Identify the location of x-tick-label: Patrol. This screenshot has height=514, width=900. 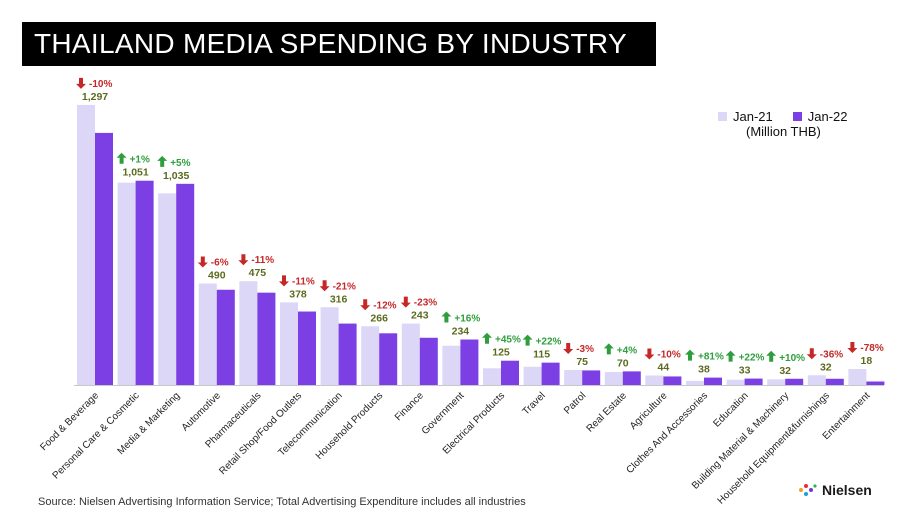
(575, 403).